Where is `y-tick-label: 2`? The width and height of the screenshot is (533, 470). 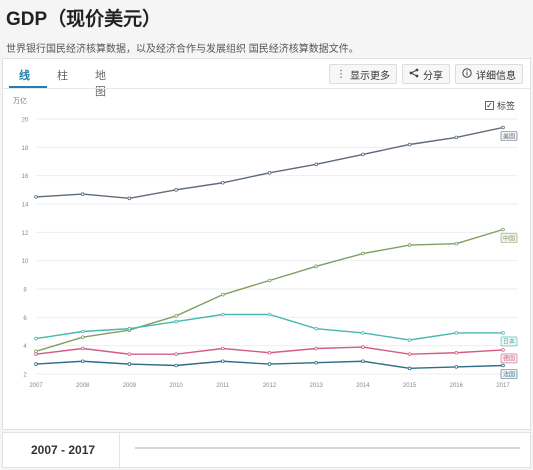 y-tick-label: 2 is located at coordinates (25, 376).